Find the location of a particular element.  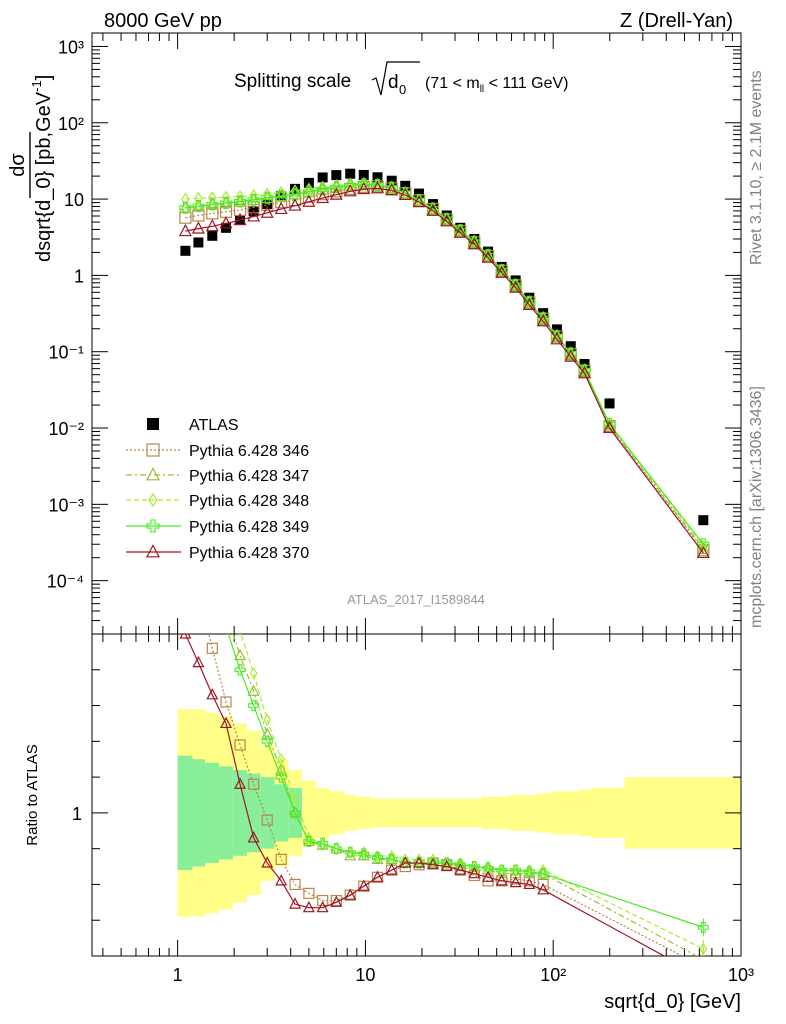

legend-label: Pythia 6.428 348 is located at coordinates (249, 501).